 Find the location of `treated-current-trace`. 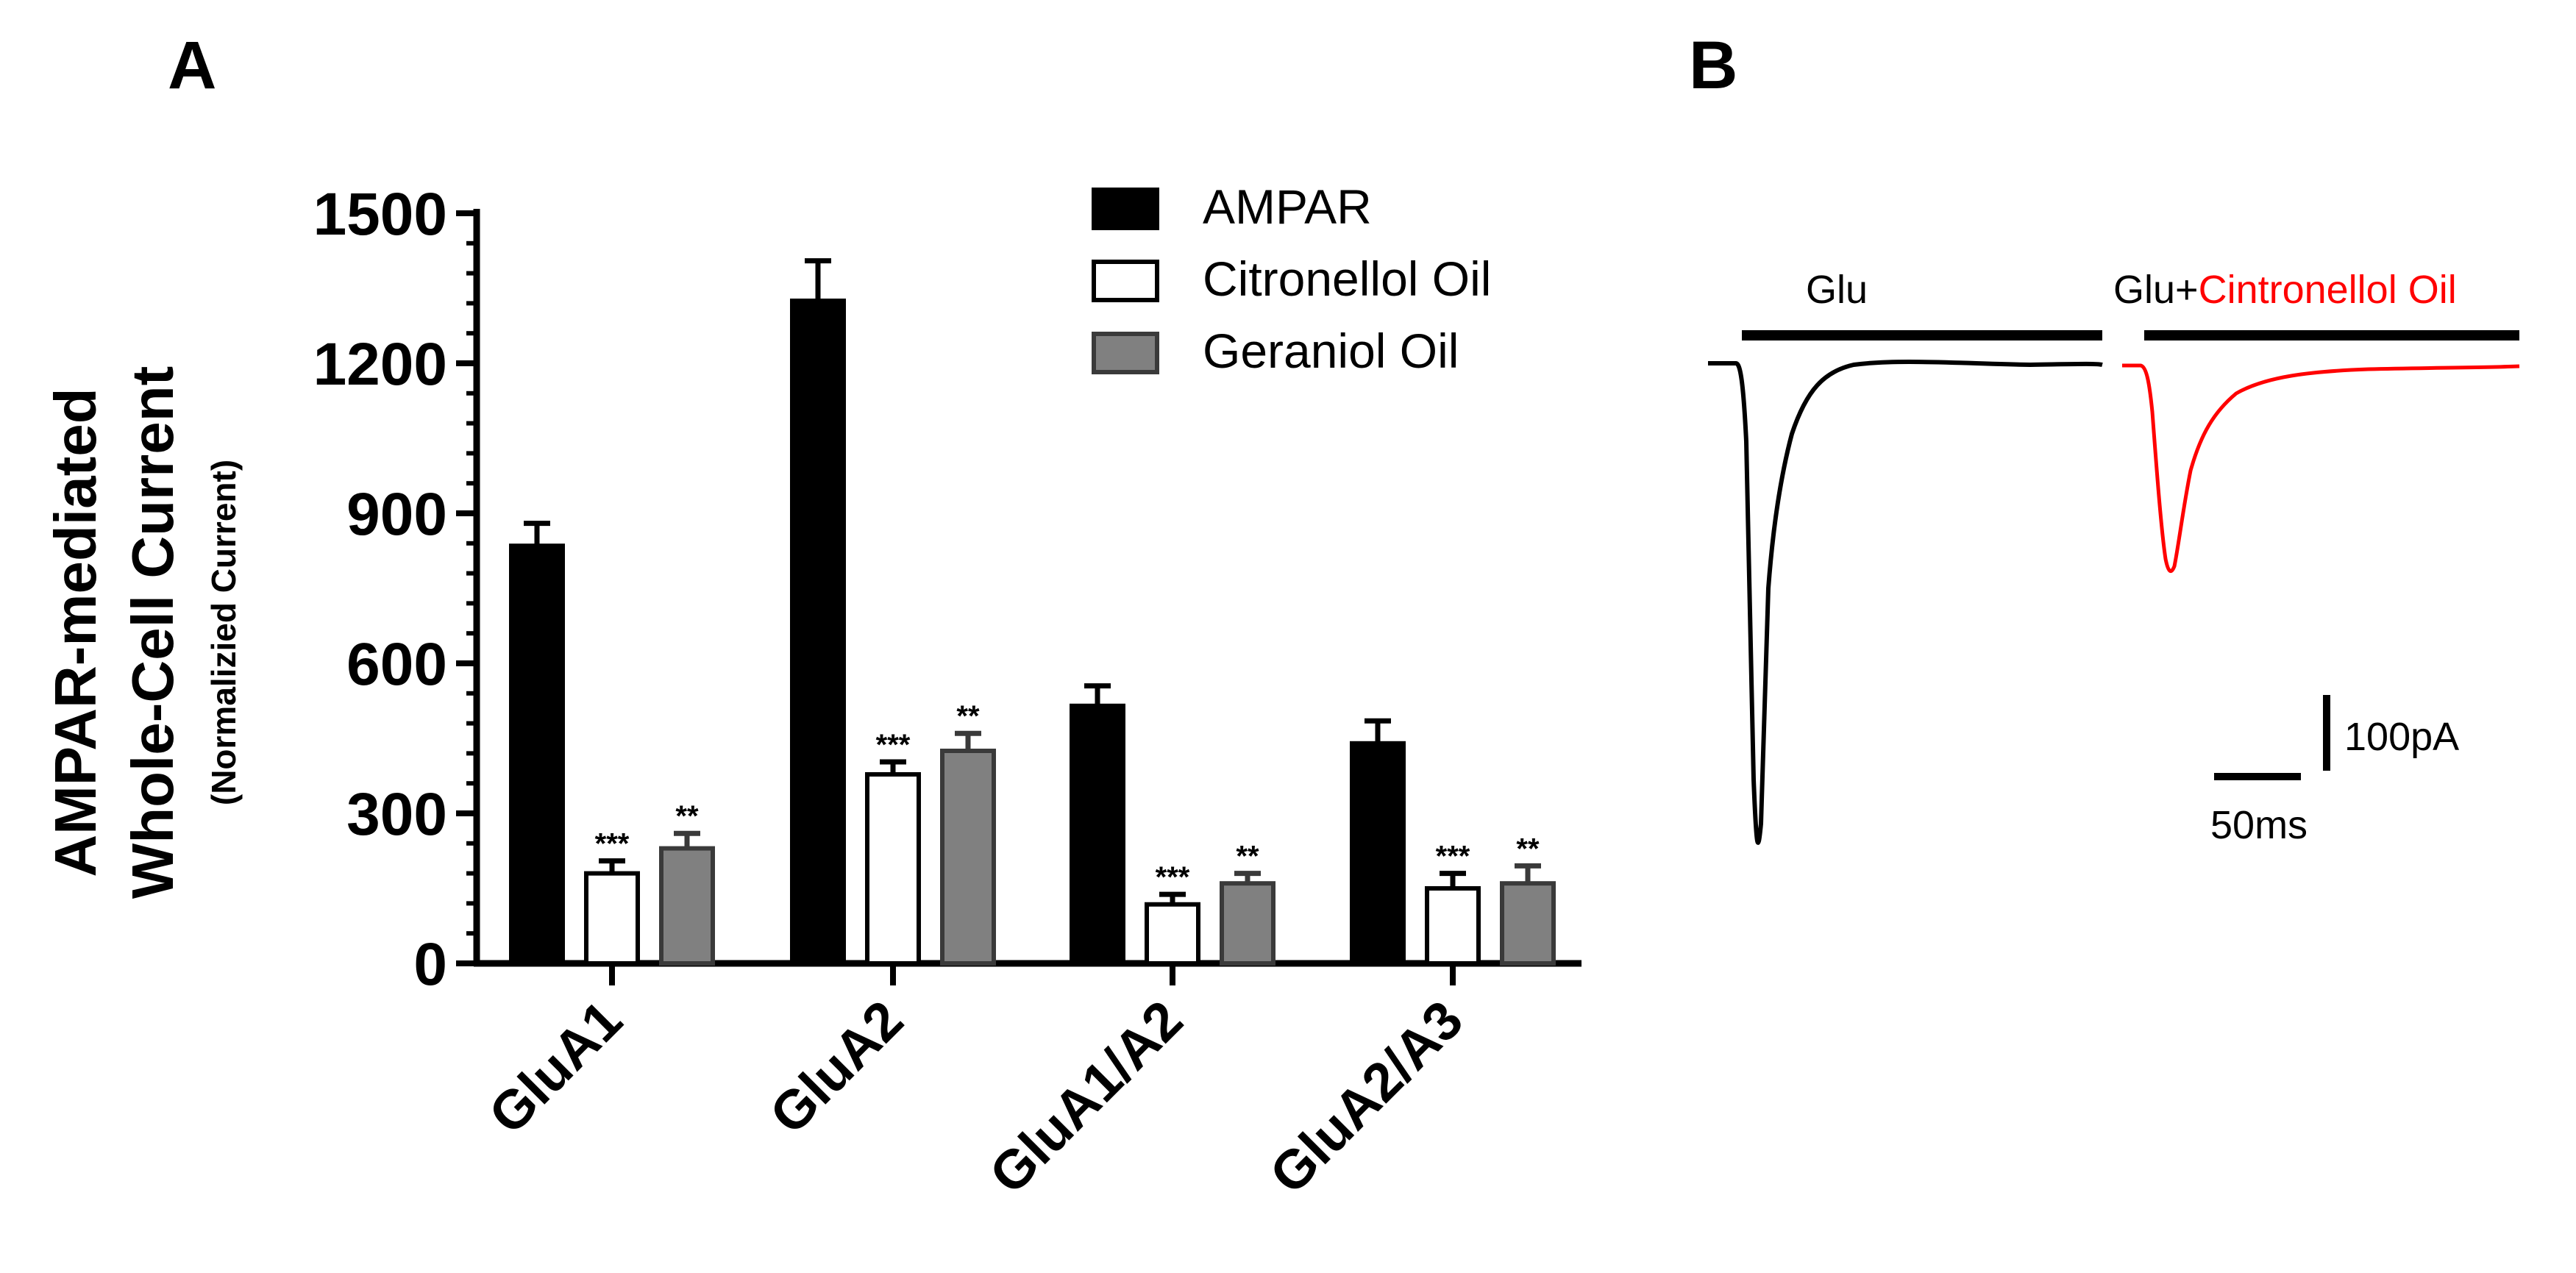

treated-current-trace is located at coordinates (2321, 468).